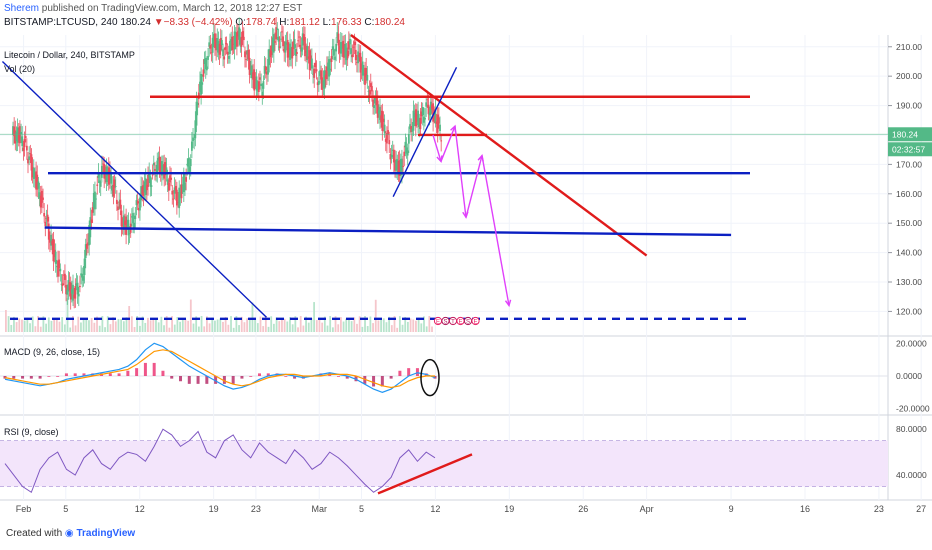  I want to click on main-series-title: Litecoin / Dollar, 240, BITSTAMP, so click(69, 55).